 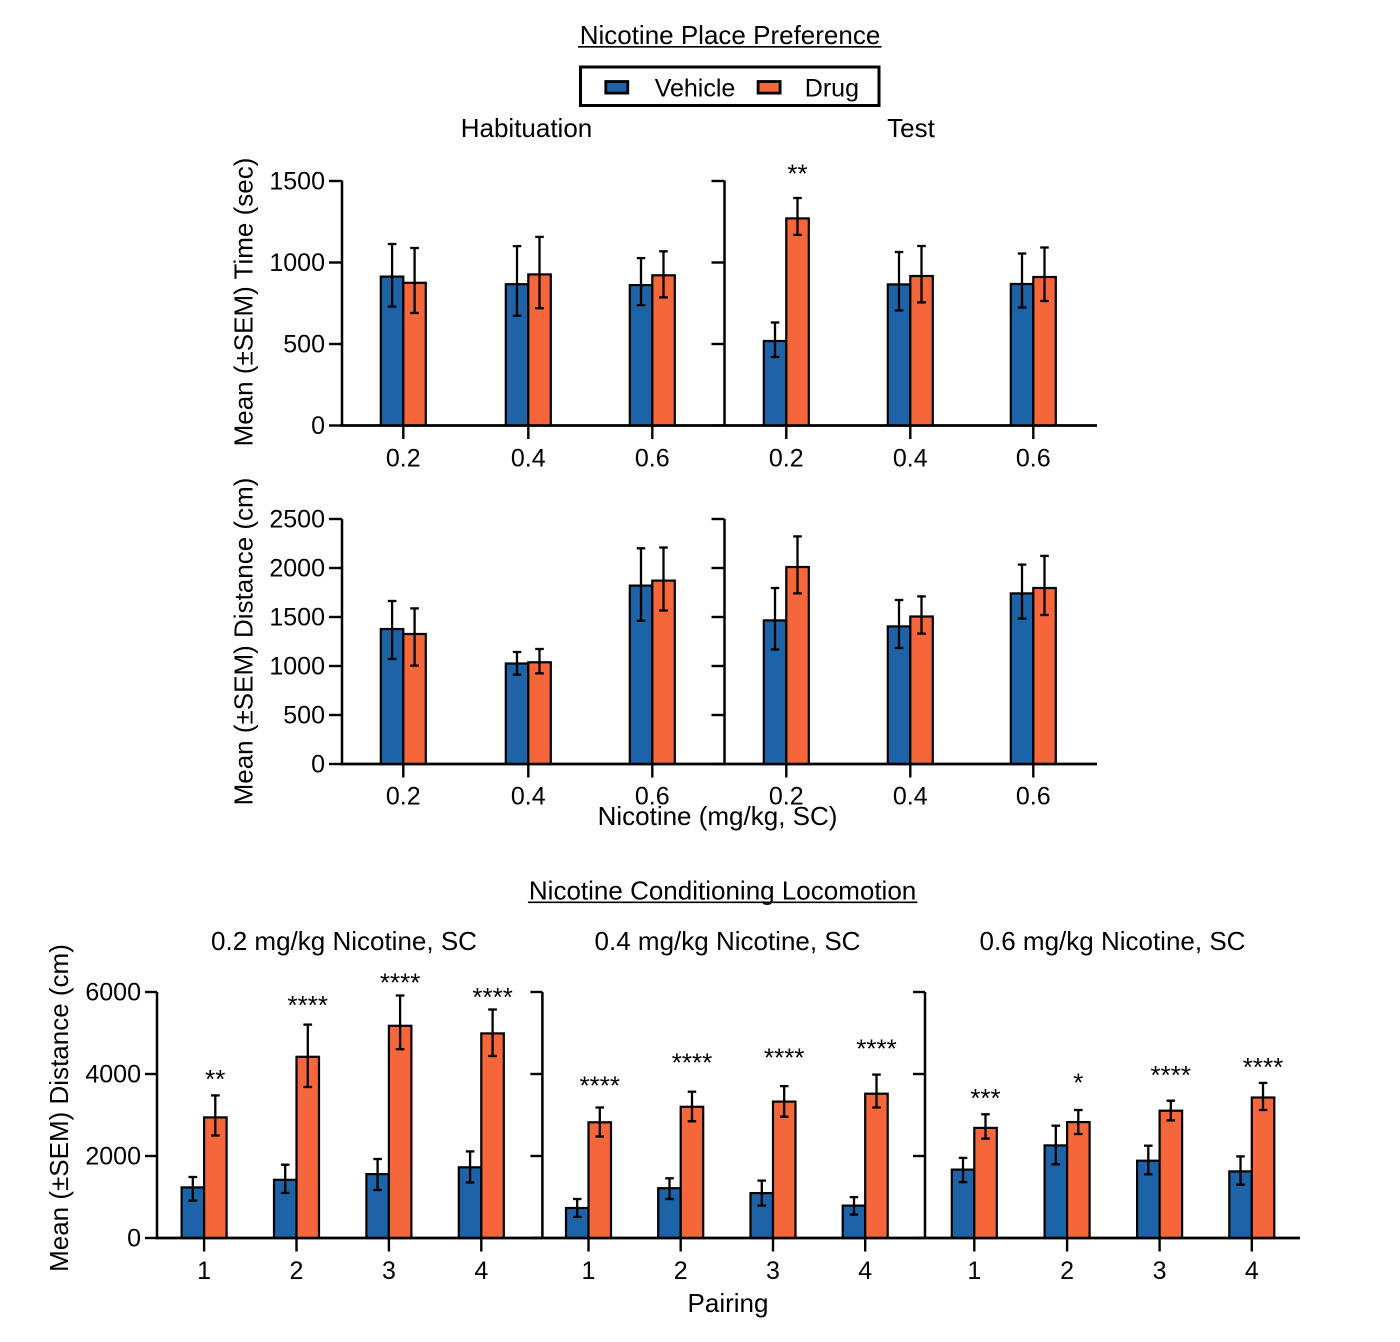 I want to click on svg-text: Vehicle, so click(x=695, y=88).